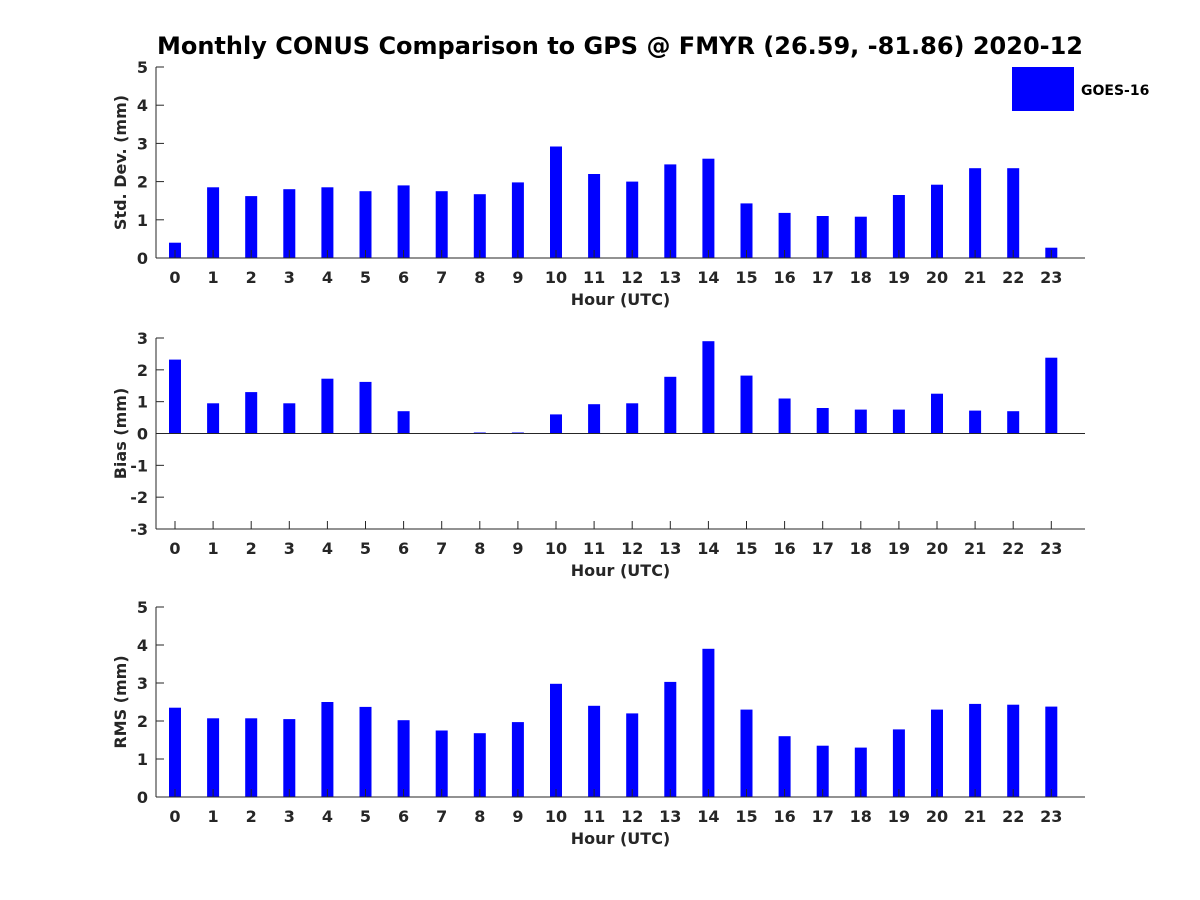 The image size is (1200, 900). Describe the element at coordinates (594, 548) in the screenshot. I see `x-tick-label: 11` at that location.